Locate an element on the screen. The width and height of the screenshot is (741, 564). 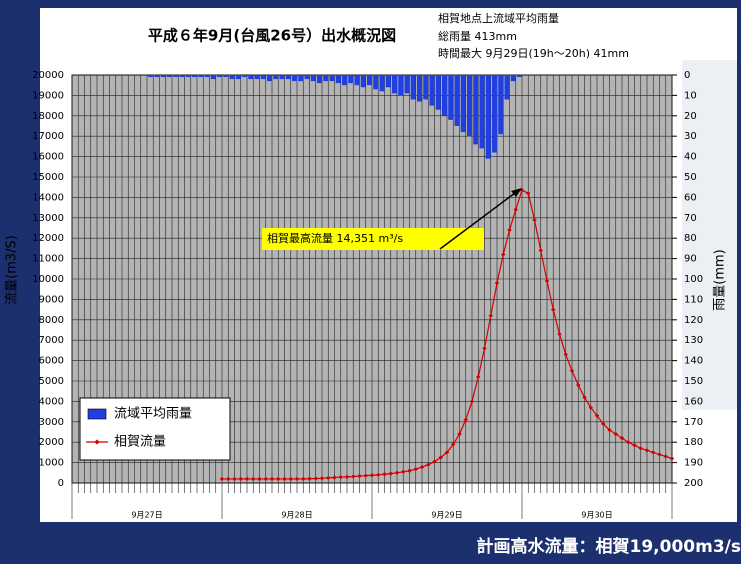
y2-tick-label: 90 is located at coordinates (690, 259).